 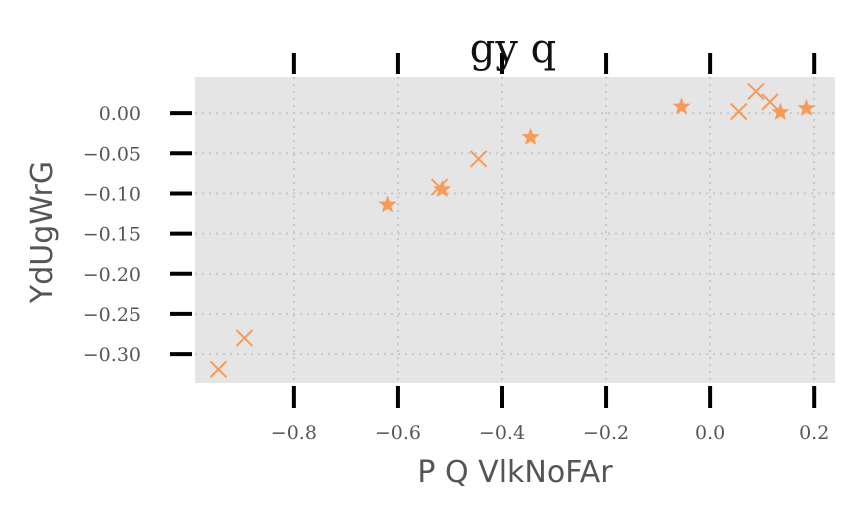 What do you see at coordinates (606, 433) in the screenshot?
I see `x-tick-label: −0.2` at bounding box center [606, 433].